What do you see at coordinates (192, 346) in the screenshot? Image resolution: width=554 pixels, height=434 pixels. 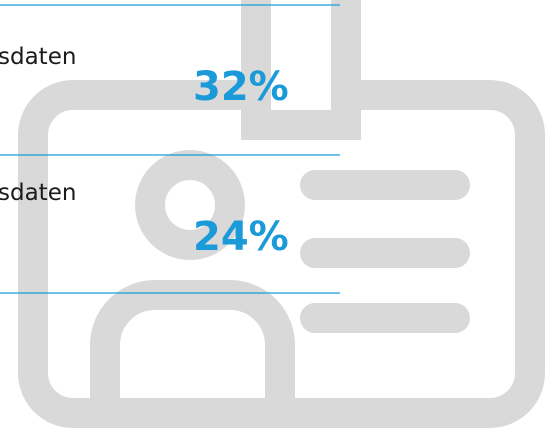 I see `person-body` at bounding box center [192, 346].